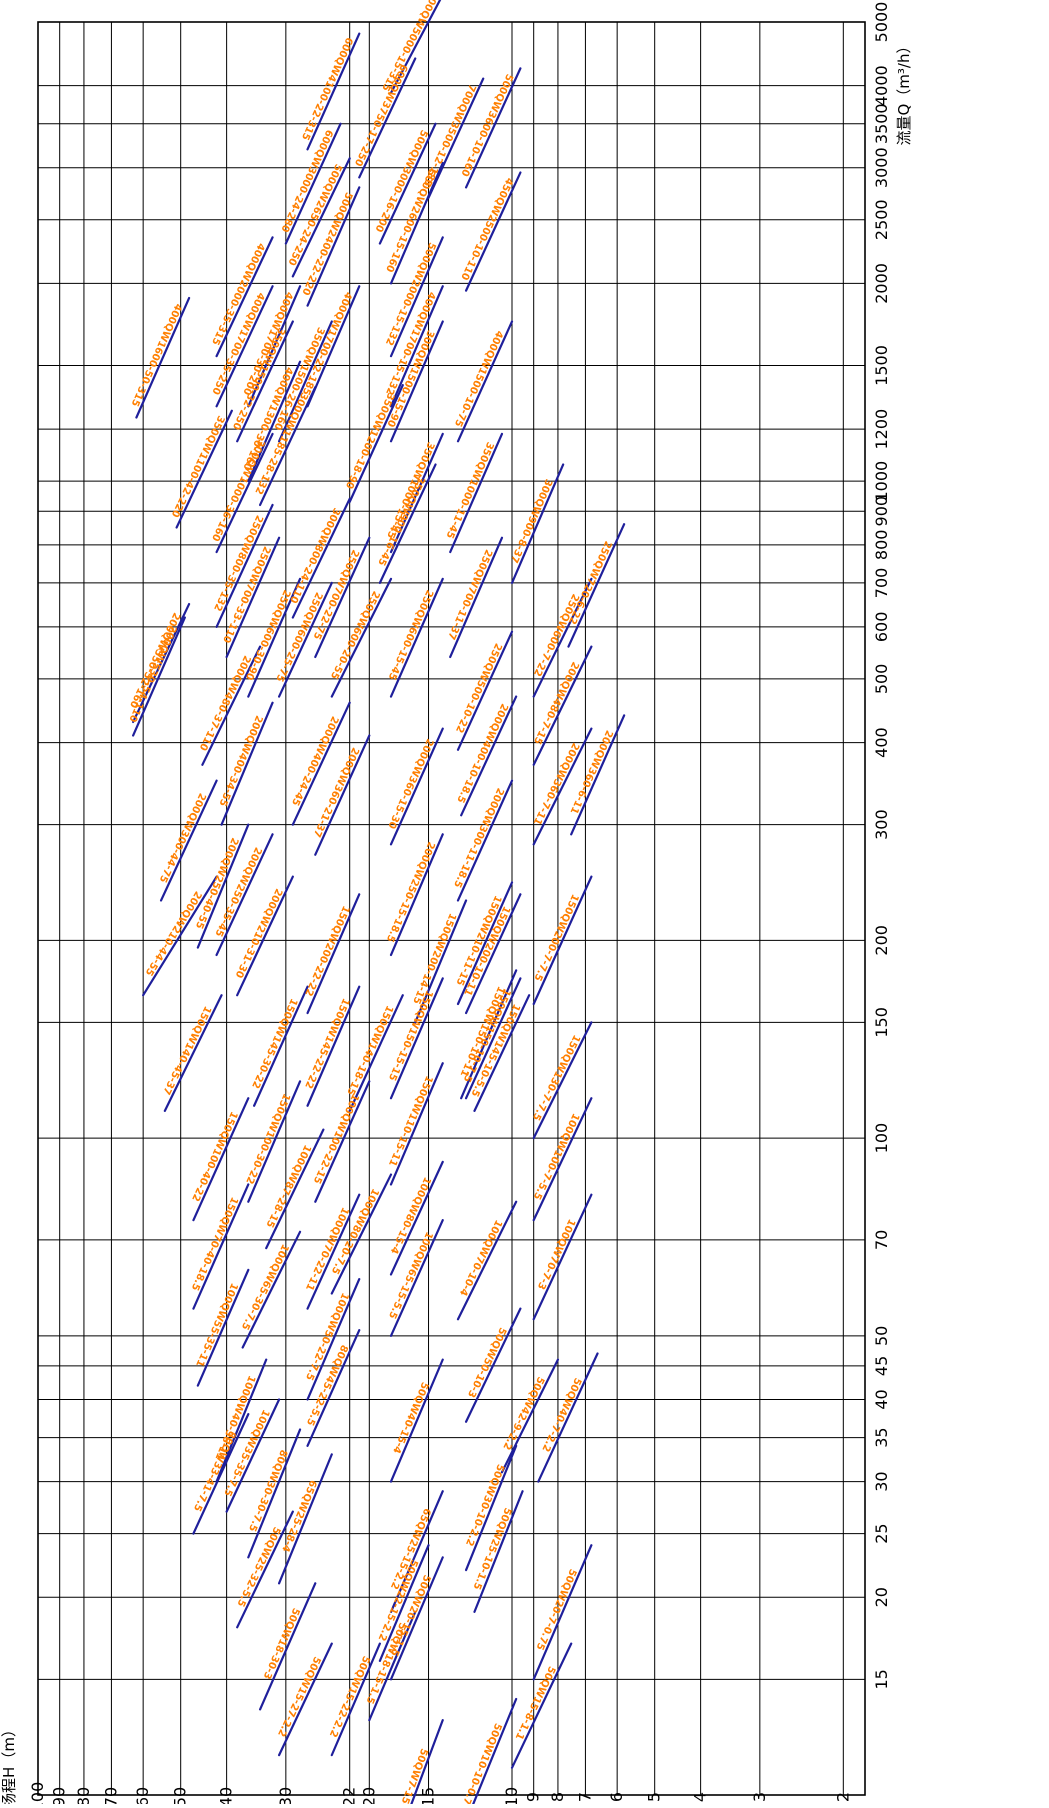 The height and width of the screenshot is (1808, 1049). What do you see at coordinates (881, 742) in the screenshot?
I see `q-tick-label: 400` at bounding box center [881, 742].